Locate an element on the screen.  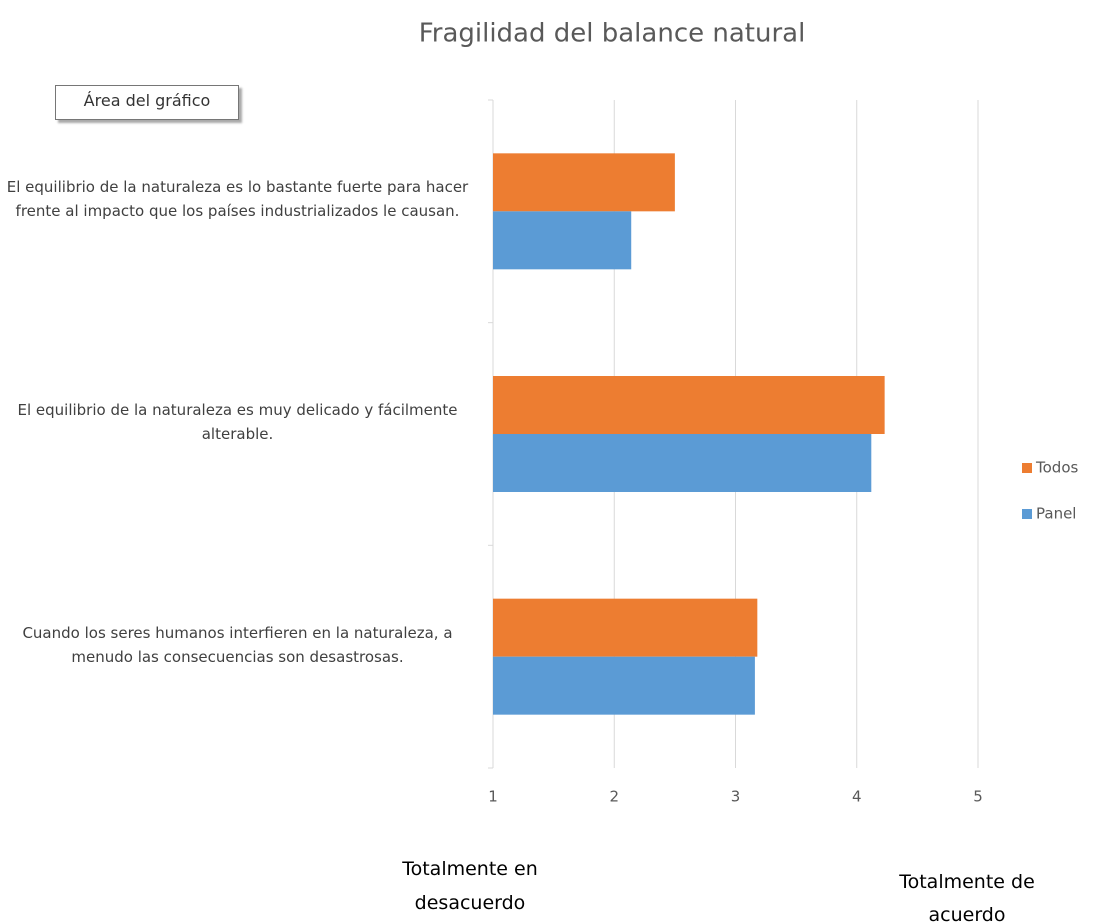
x-tick-label: 5 is located at coordinates (978, 797).